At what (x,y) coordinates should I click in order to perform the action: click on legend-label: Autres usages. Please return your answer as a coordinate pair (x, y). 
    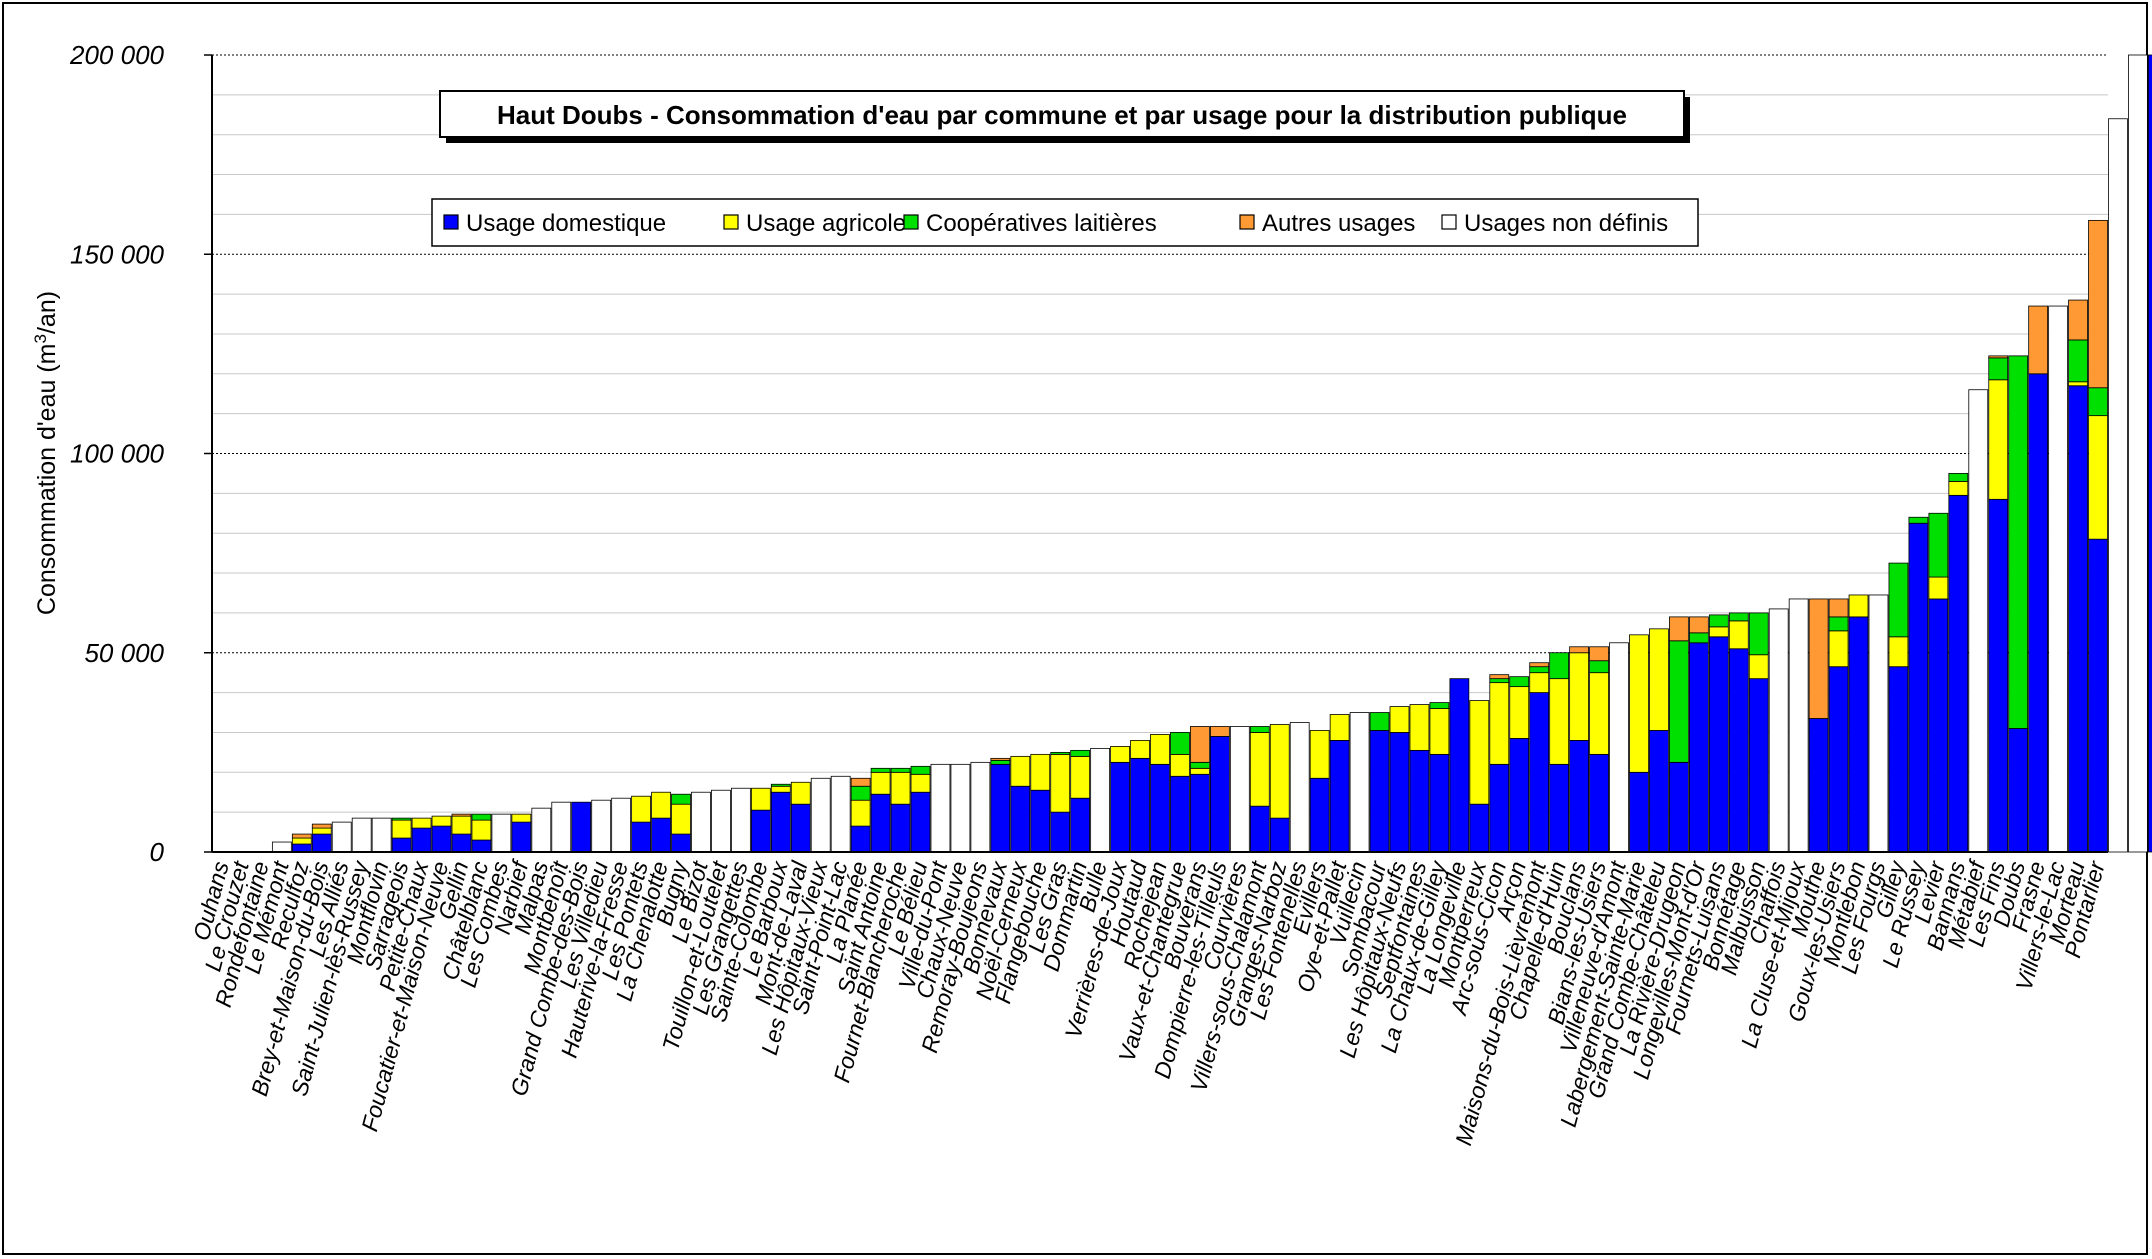
    Looking at the image, I should click on (1338, 223).